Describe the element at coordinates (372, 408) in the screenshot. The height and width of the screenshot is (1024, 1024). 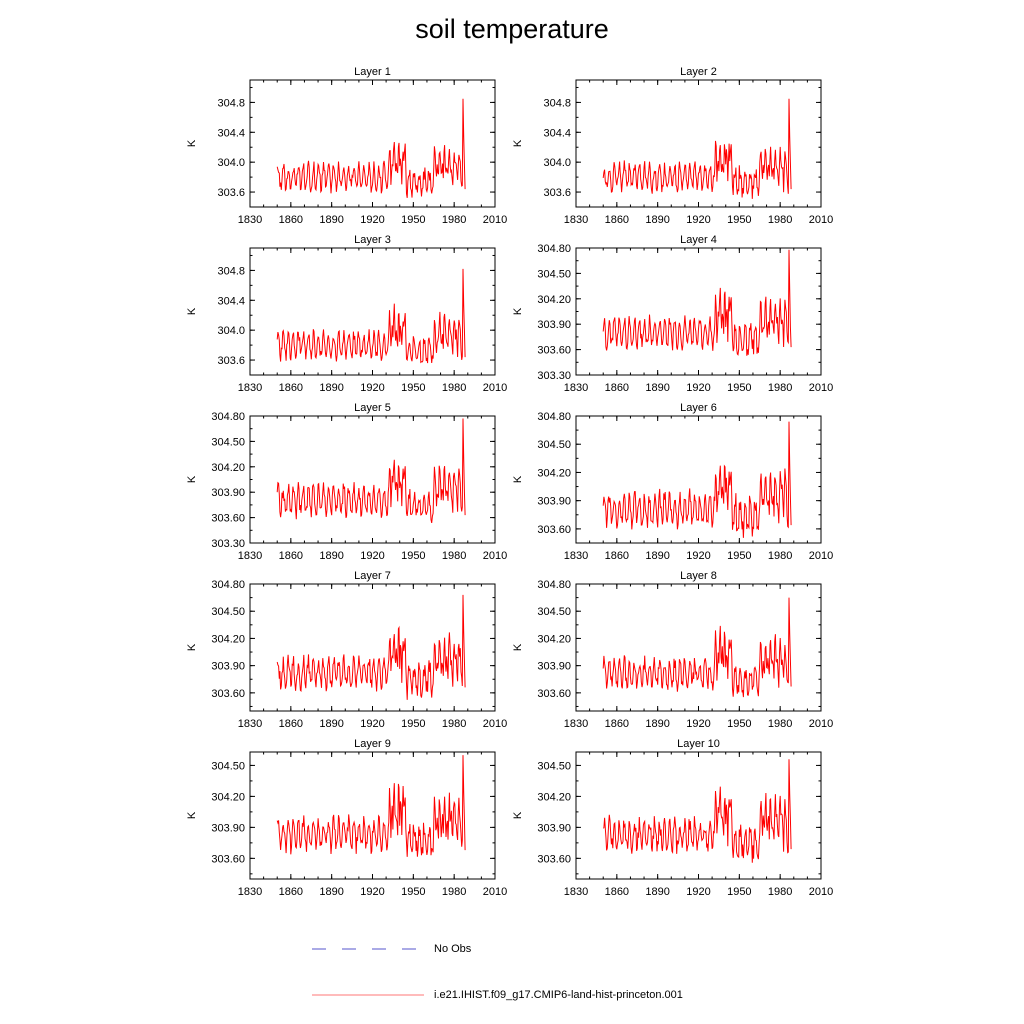
I see `panel-title: Layer 5` at that location.